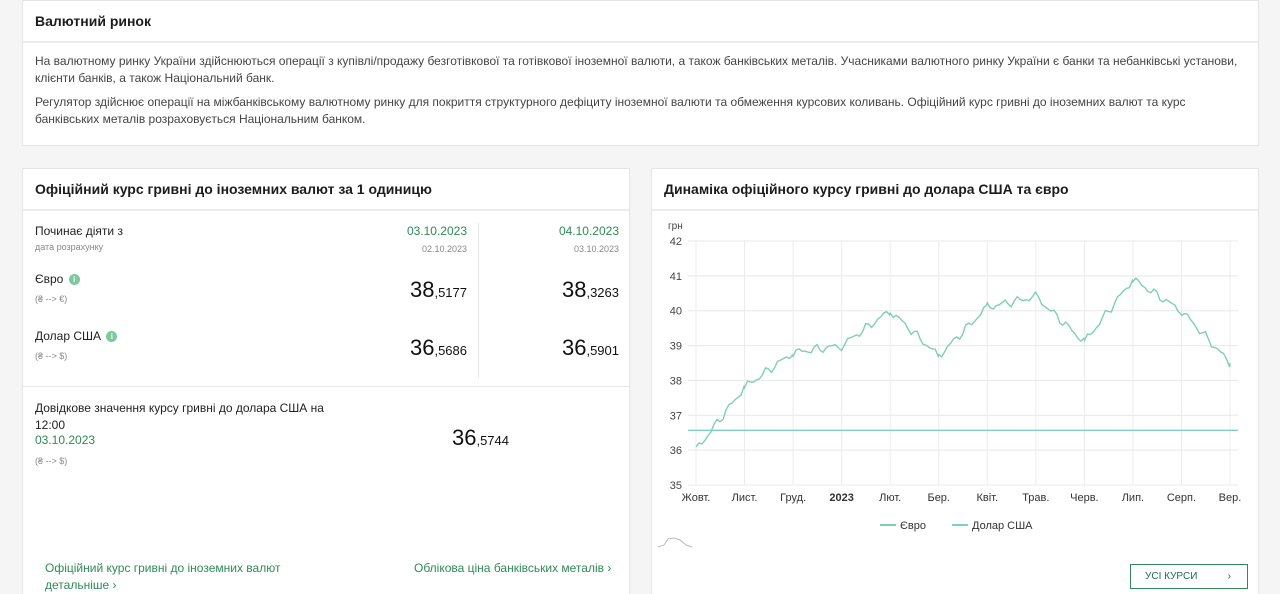  What do you see at coordinates (444, 249) in the screenshot?
I see `col1-calc-date: 02.10.2023` at bounding box center [444, 249].